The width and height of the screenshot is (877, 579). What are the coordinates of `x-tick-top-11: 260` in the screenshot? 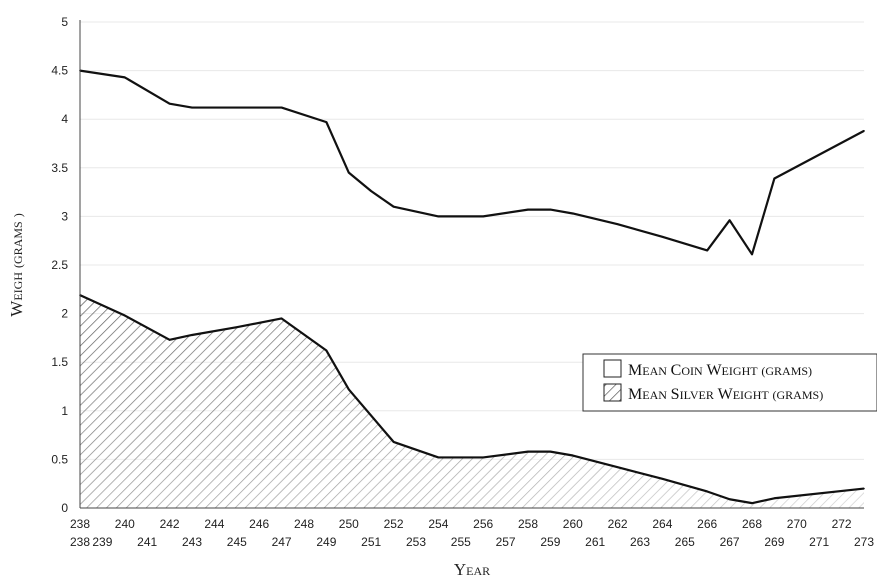 It's located at (573, 524).